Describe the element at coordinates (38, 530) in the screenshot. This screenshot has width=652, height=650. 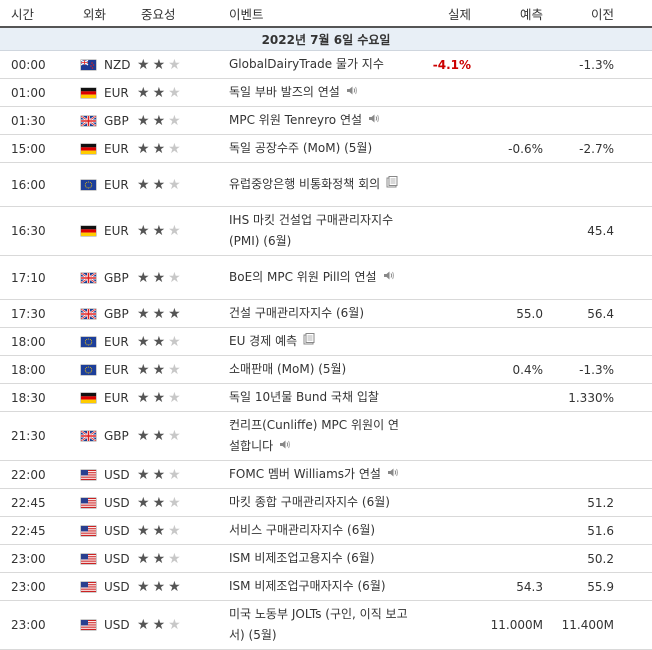
I see `event-time: 22:45` at that location.